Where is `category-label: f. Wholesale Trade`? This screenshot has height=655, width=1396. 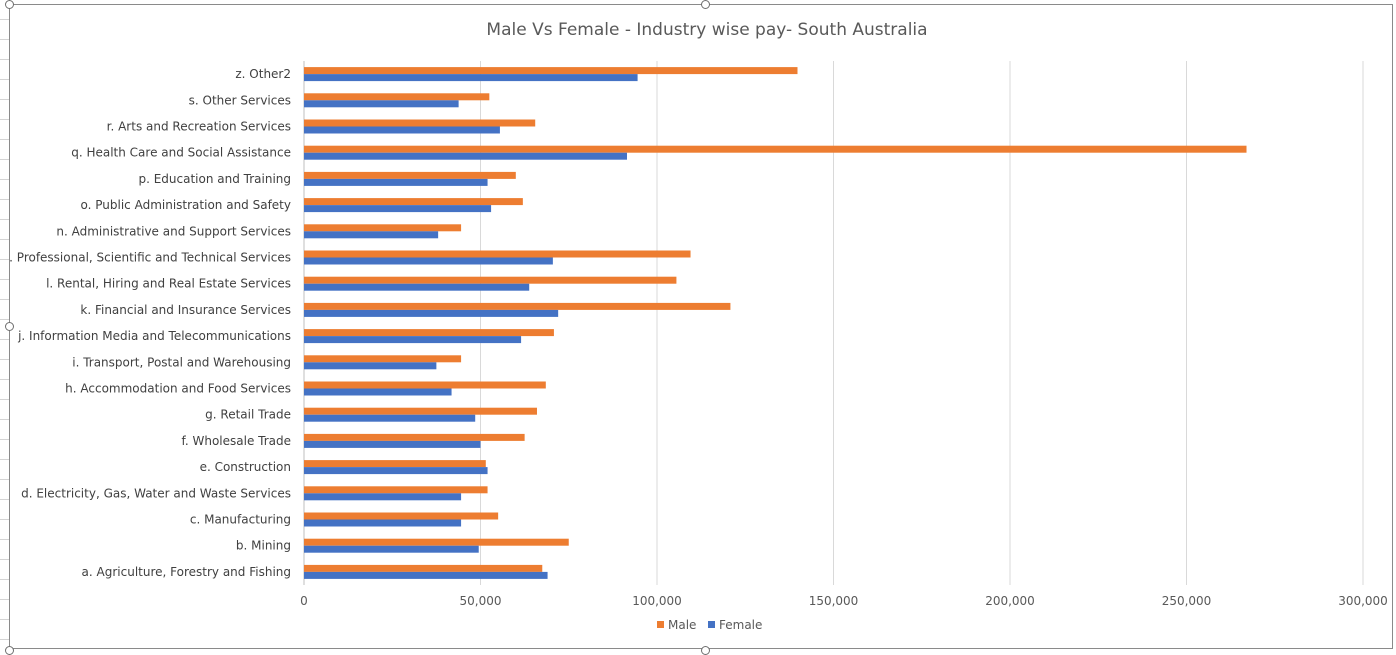 category-label: f. Wholesale Trade is located at coordinates (237, 441).